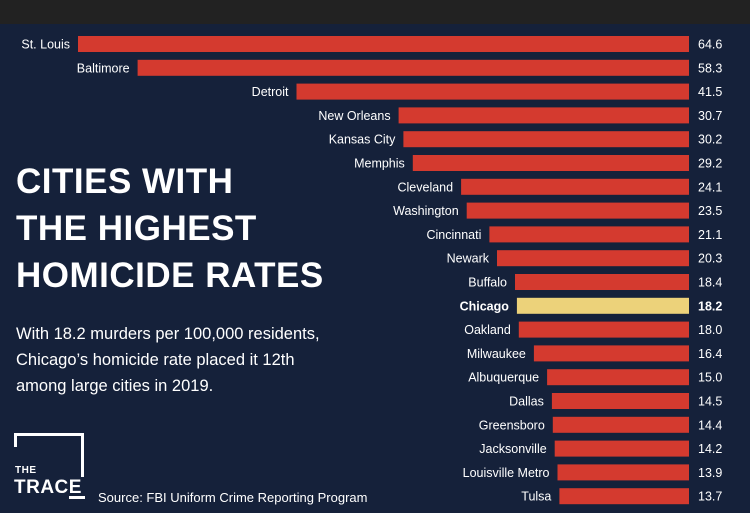 The width and height of the screenshot is (750, 513). What do you see at coordinates (362, 140) in the screenshot?
I see `city-label-kansas-city: Kansas City` at bounding box center [362, 140].